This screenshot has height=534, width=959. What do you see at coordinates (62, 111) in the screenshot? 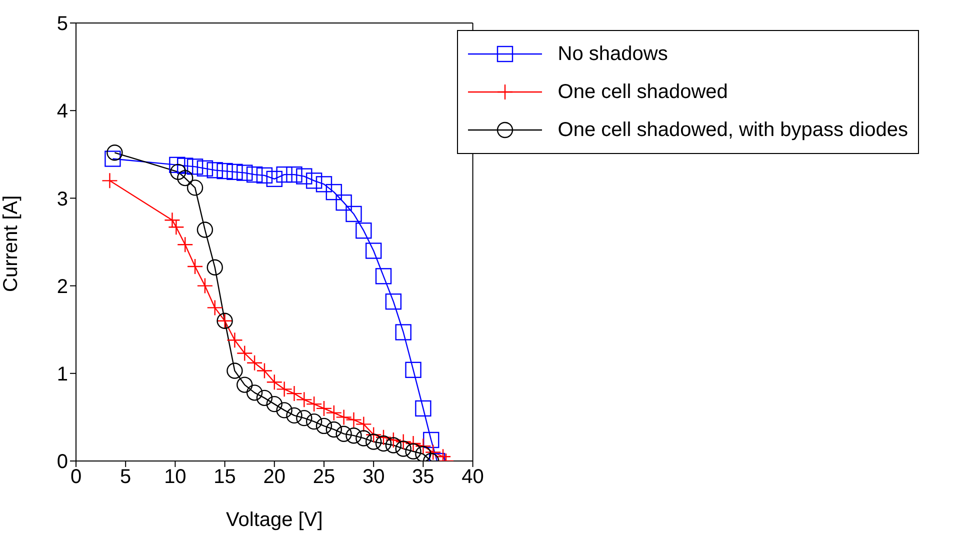
I see `y-tick-label: 4` at bounding box center [62, 111].